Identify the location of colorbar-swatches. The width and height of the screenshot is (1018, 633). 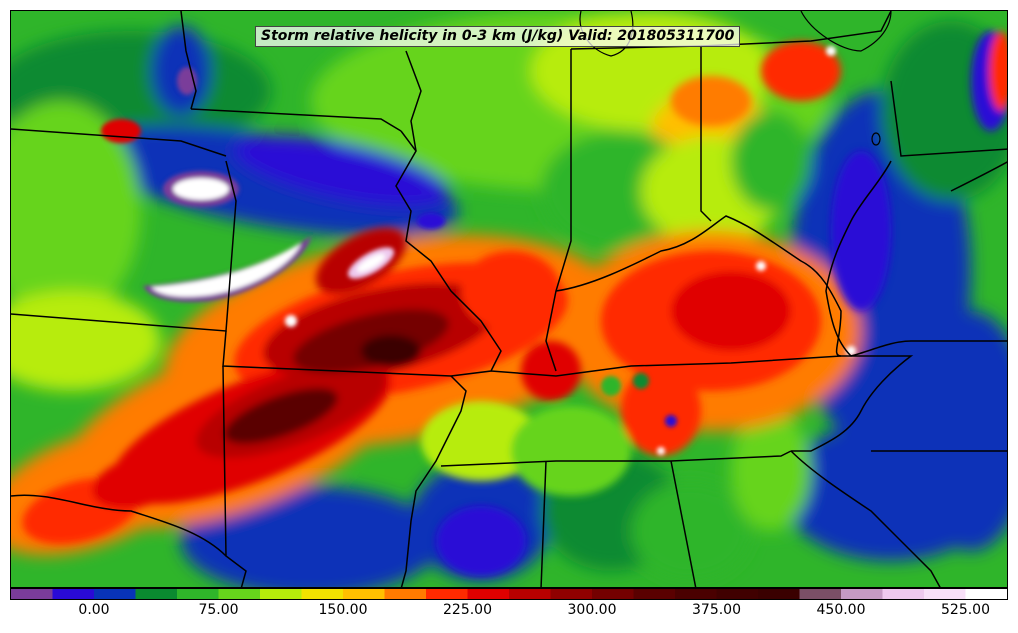
(509, 594).